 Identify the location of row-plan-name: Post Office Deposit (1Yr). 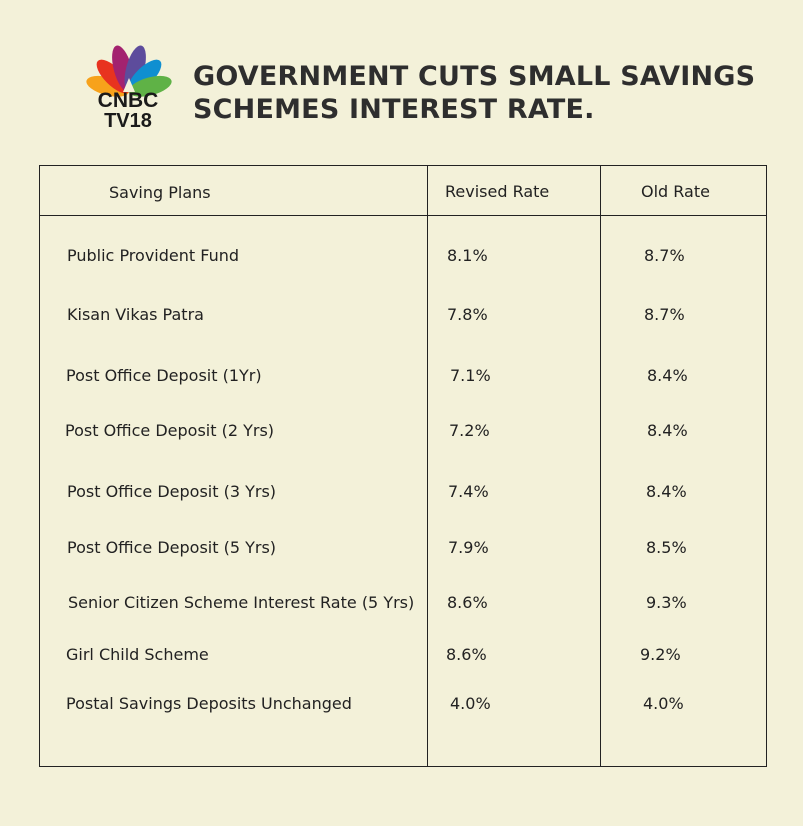
(164, 375).